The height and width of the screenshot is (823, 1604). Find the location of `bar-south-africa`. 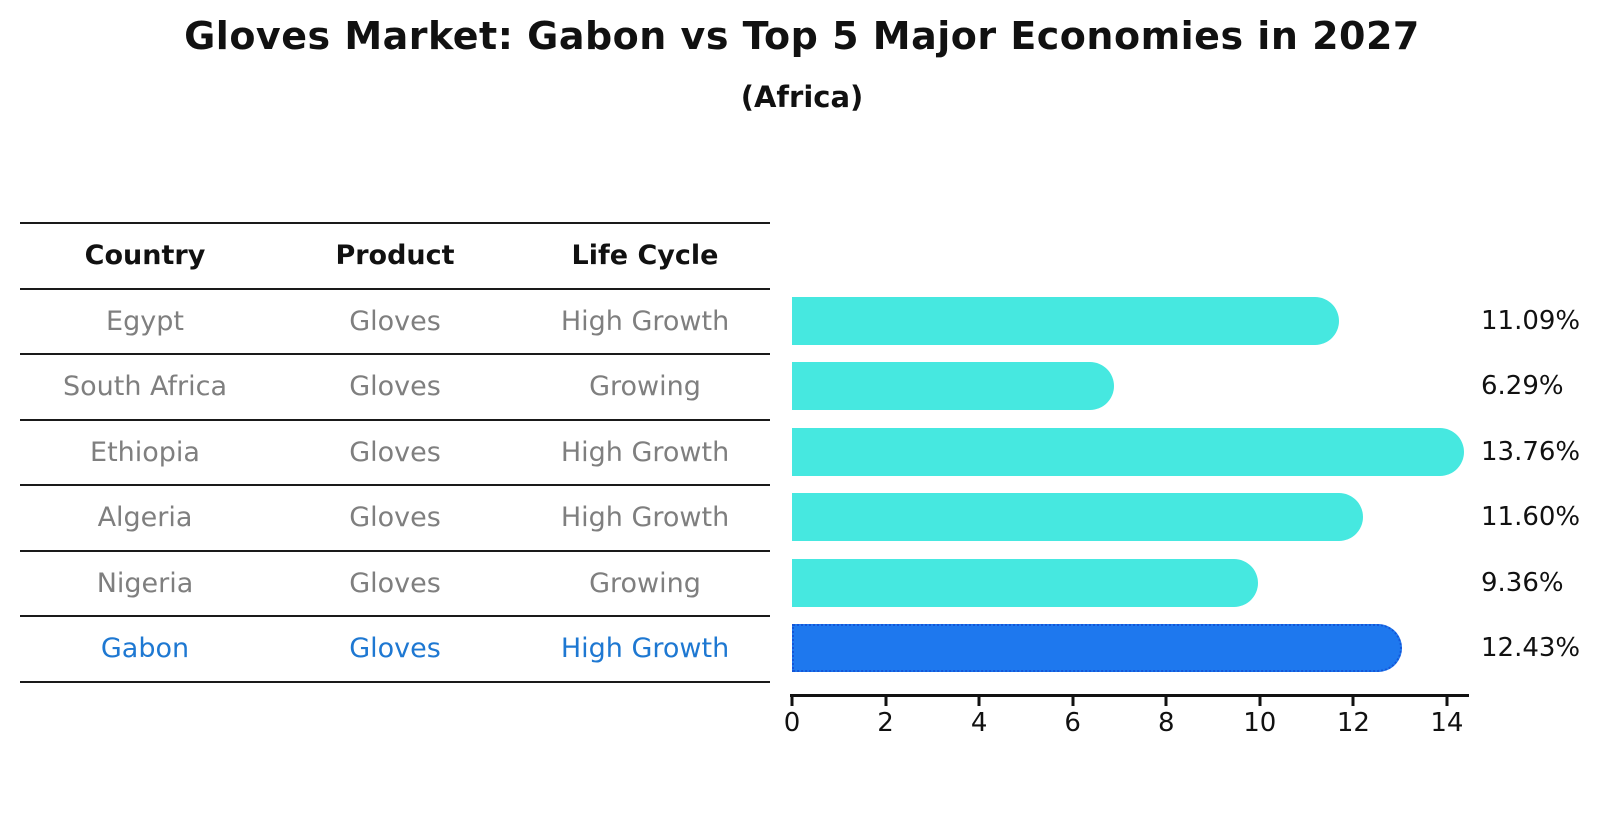

bar-south-africa is located at coordinates (953, 386).